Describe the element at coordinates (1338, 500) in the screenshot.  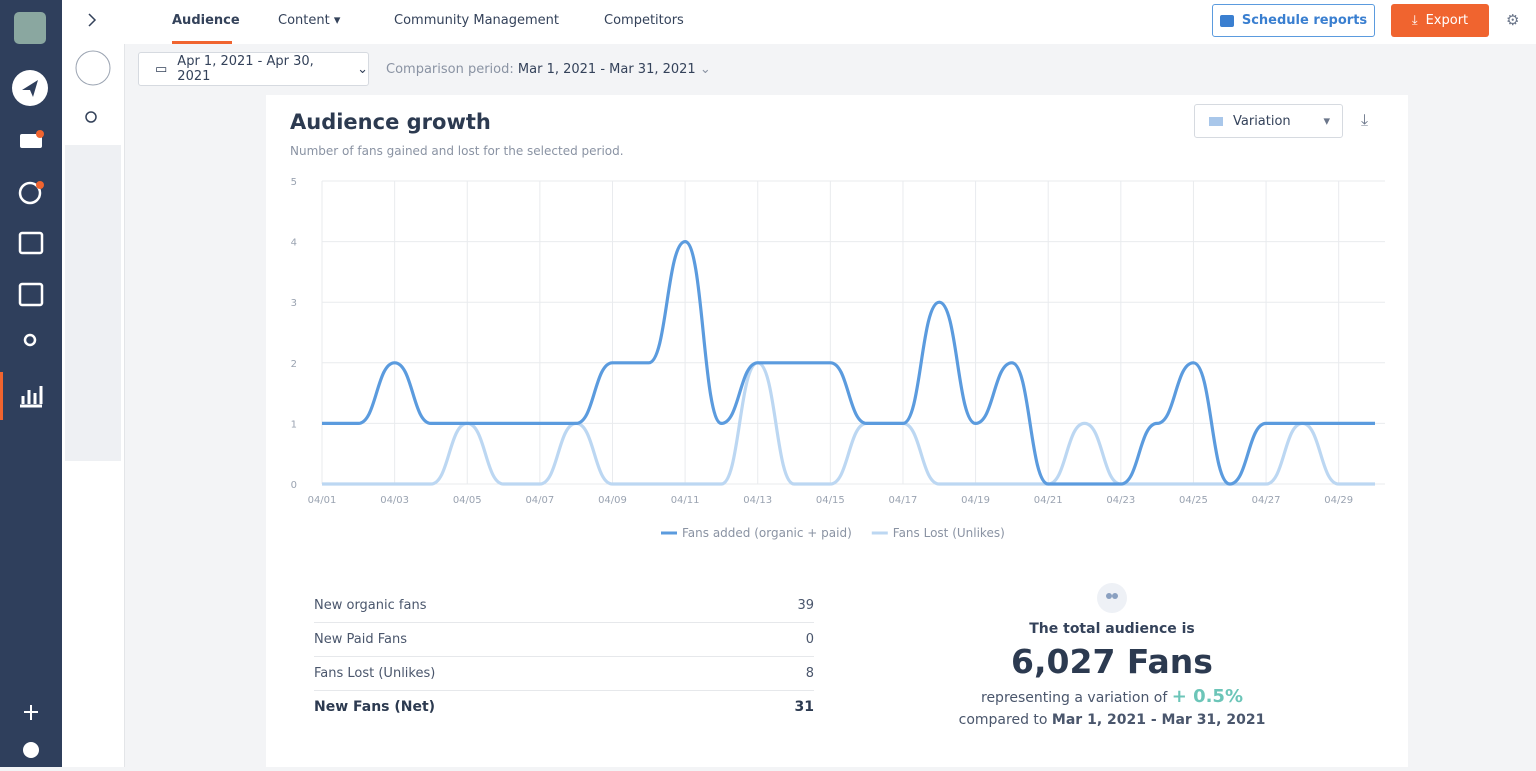
I see `x-tick-label: 04/29` at that location.